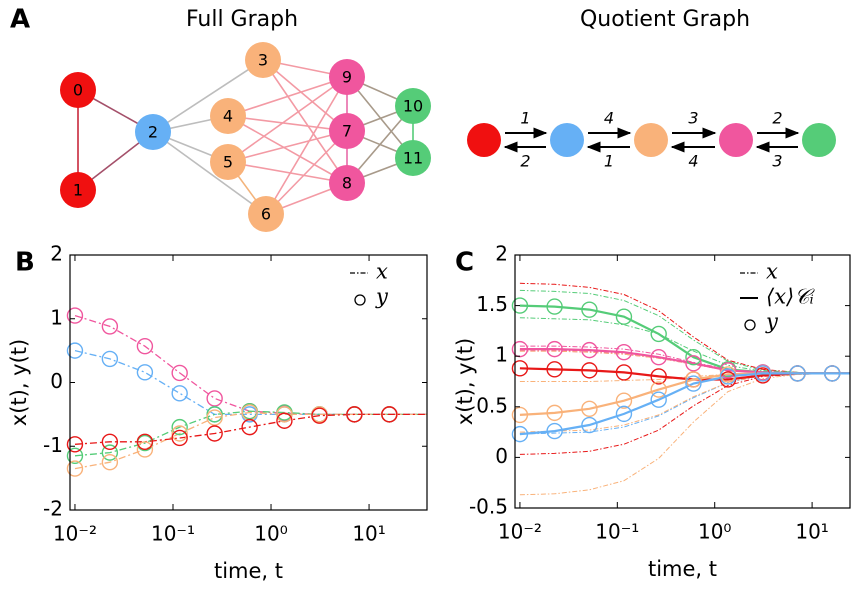  Describe the element at coordinates (53, 445) in the screenshot. I see `y-tick-label: -1` at that location.